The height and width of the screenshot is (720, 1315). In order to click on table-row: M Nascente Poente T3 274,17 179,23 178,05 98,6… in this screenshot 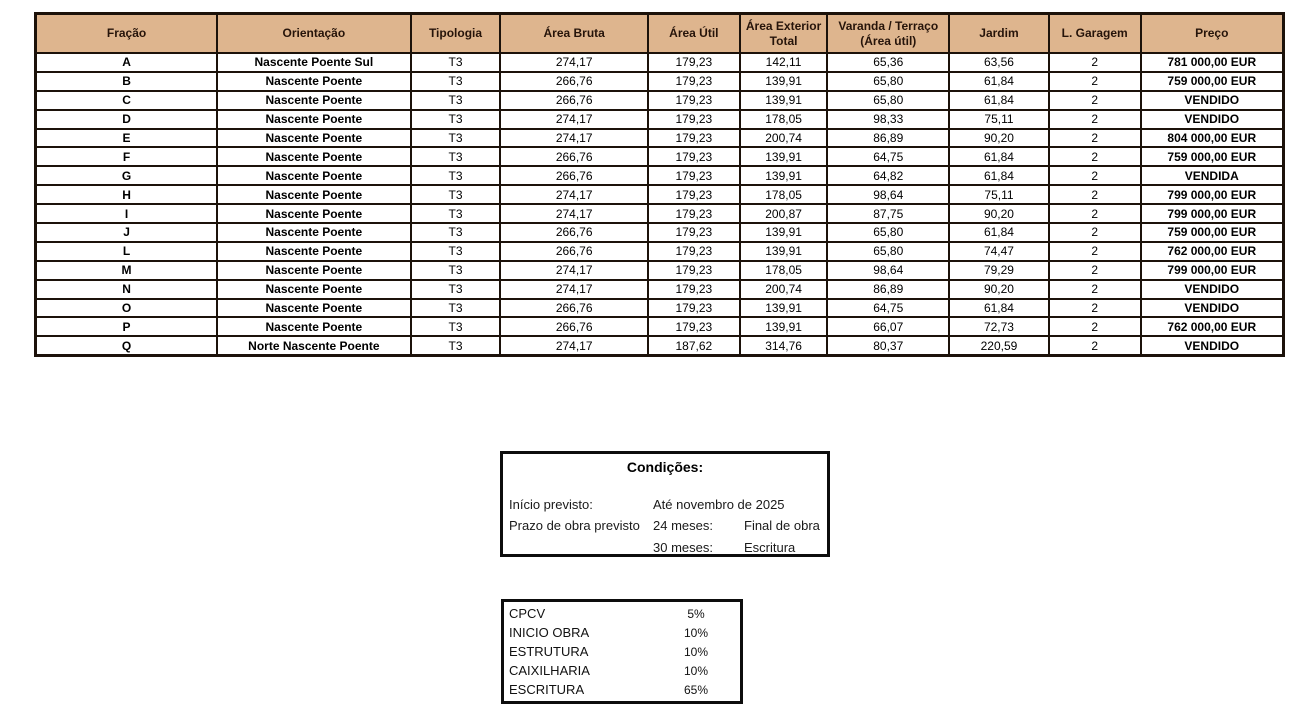, I will do `click(659, 270)`.